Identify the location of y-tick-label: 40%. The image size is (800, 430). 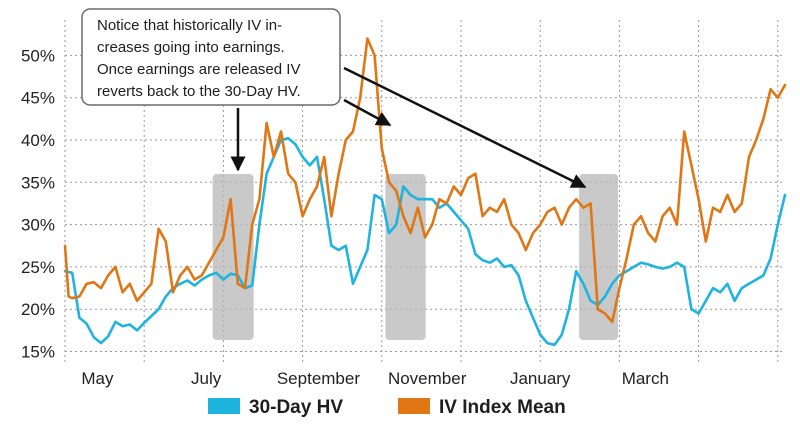
(38, 140).